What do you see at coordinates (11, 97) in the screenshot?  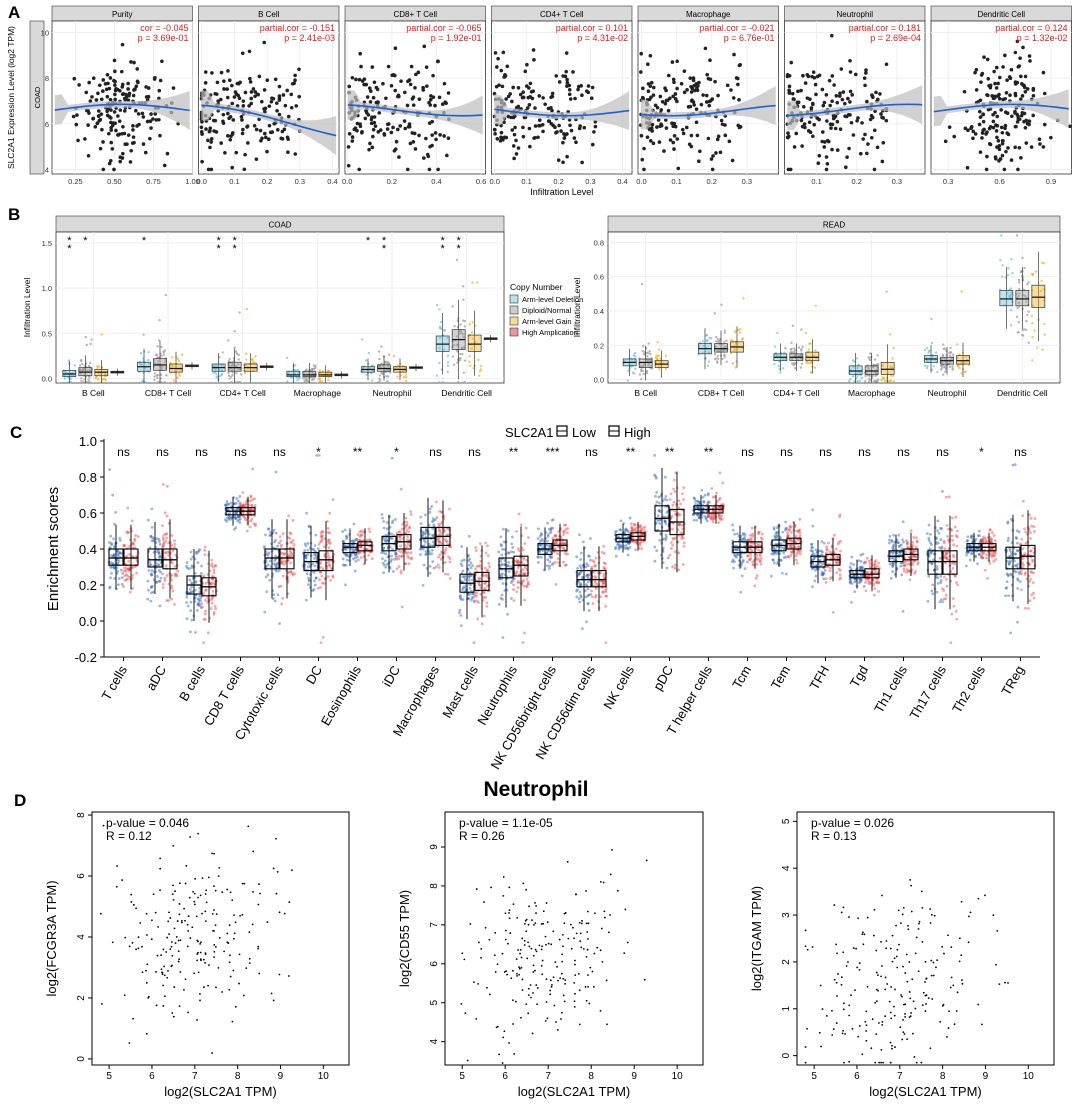 I see `panel-a-ylabel: SLC2A1 Expression Level (log2 TPM)` at bounding box center [11, 97].